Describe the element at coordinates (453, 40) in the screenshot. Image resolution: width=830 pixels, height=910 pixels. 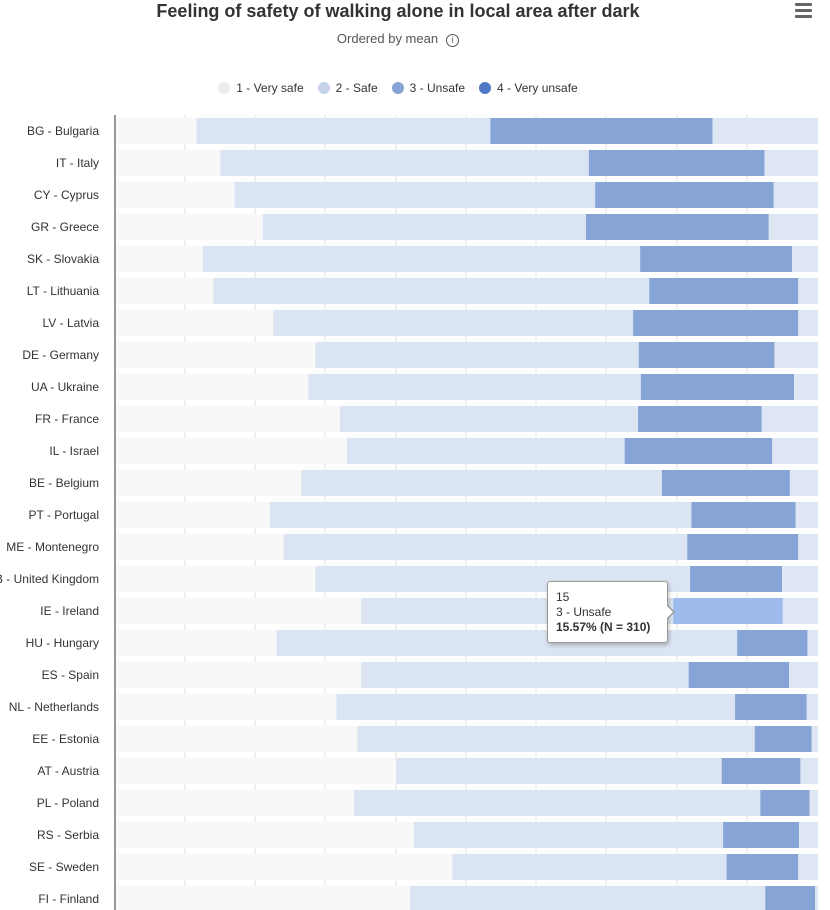
I see `info-icon: i` at that location.